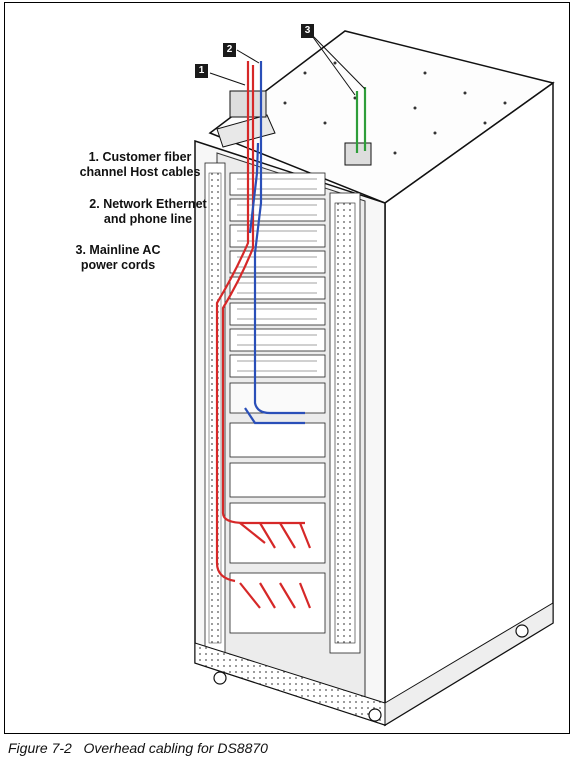  Describe the element at coordinates (118, 265) in the screenshot. I see `legend-item-3-line2: power cords` at that location.